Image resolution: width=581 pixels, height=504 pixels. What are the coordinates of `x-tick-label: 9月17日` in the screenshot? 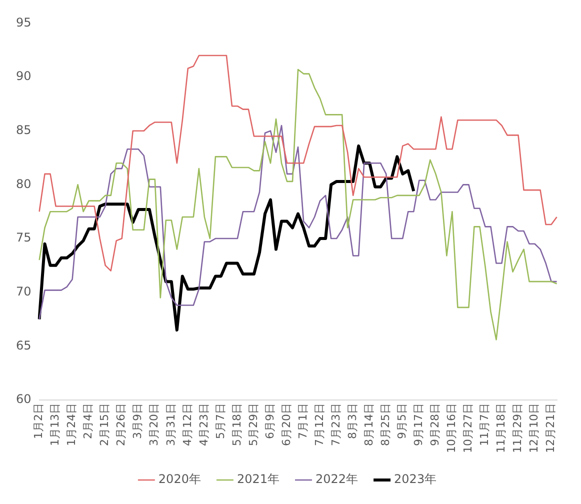 It's located at (419, 424).